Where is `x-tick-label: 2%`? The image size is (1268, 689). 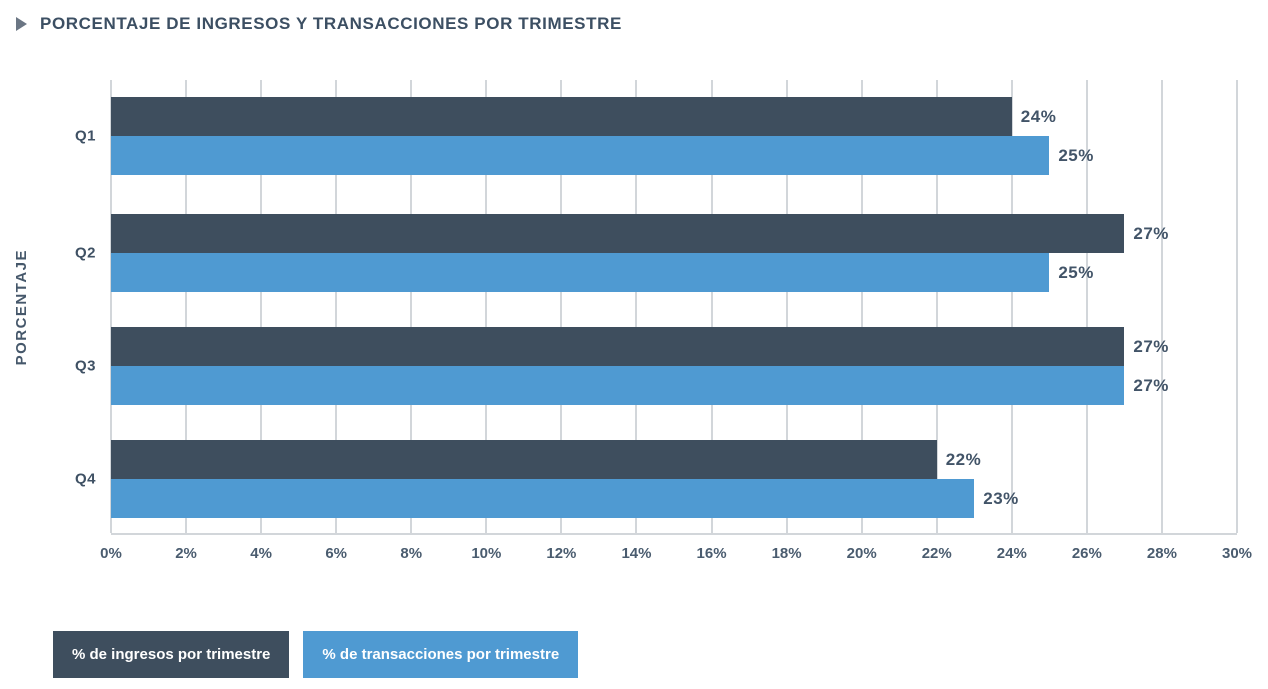 x-tick-label: 2% is located at coordinates (186, 553).